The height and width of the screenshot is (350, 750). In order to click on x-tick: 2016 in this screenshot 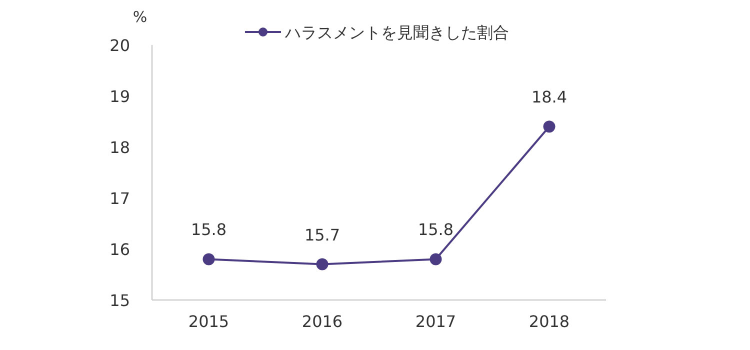, I will do `click(322, 321)`.